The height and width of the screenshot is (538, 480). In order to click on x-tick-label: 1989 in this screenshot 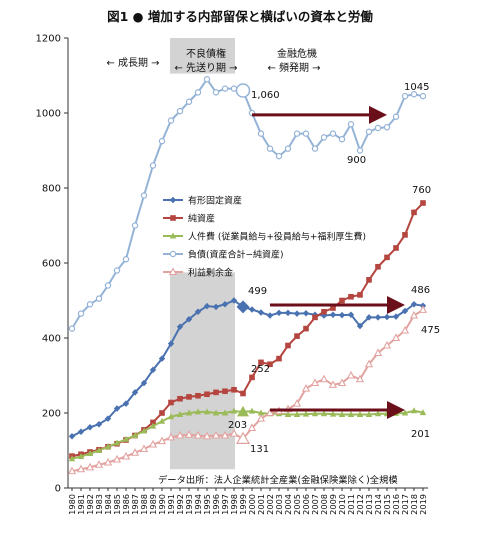, I will do `click(153, 504)`.